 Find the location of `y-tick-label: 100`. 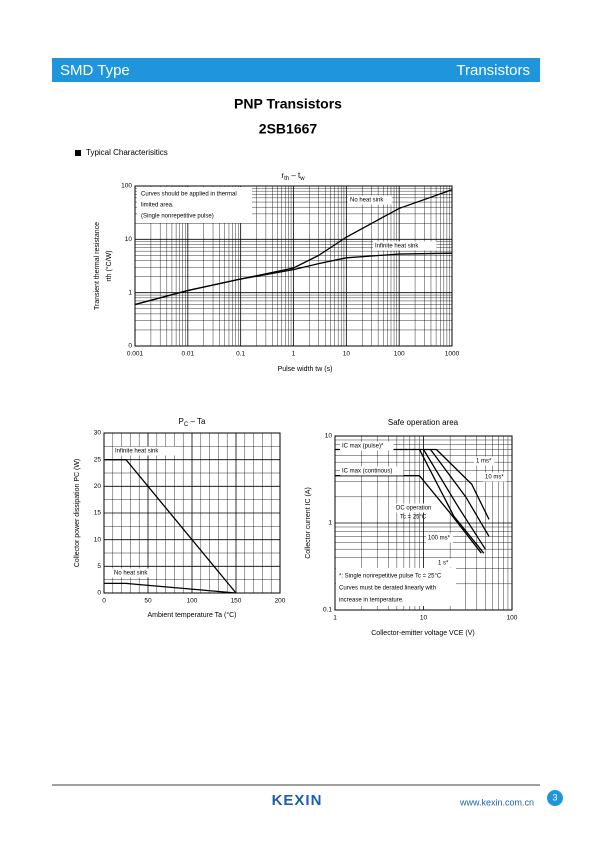

y-tick-label: 100 is located at coordinates (126, 186).